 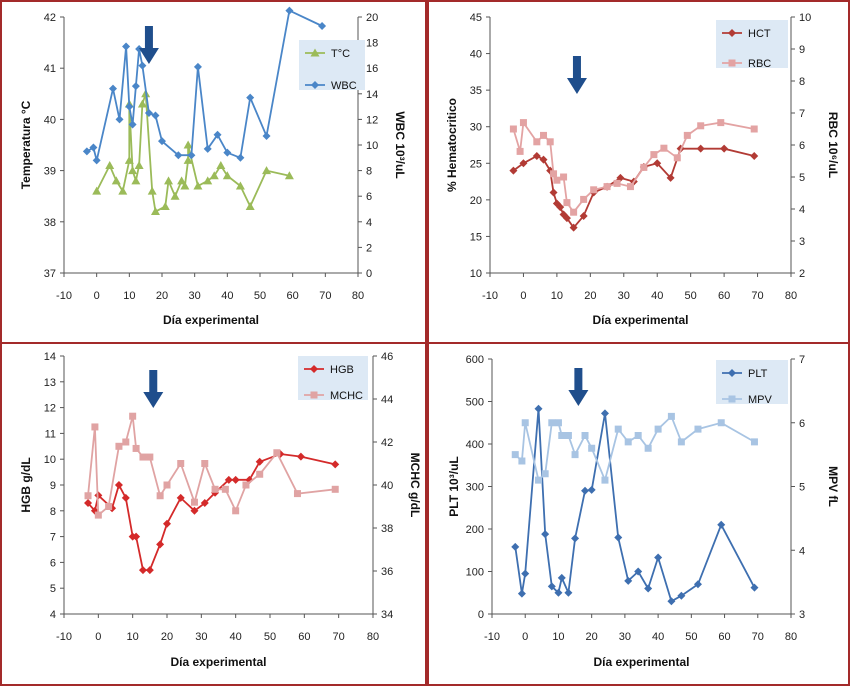 What do you see at coordinates (329, 370) in the screenshot?
I see `legend-item: HGB` at bounding box center [329, 370].